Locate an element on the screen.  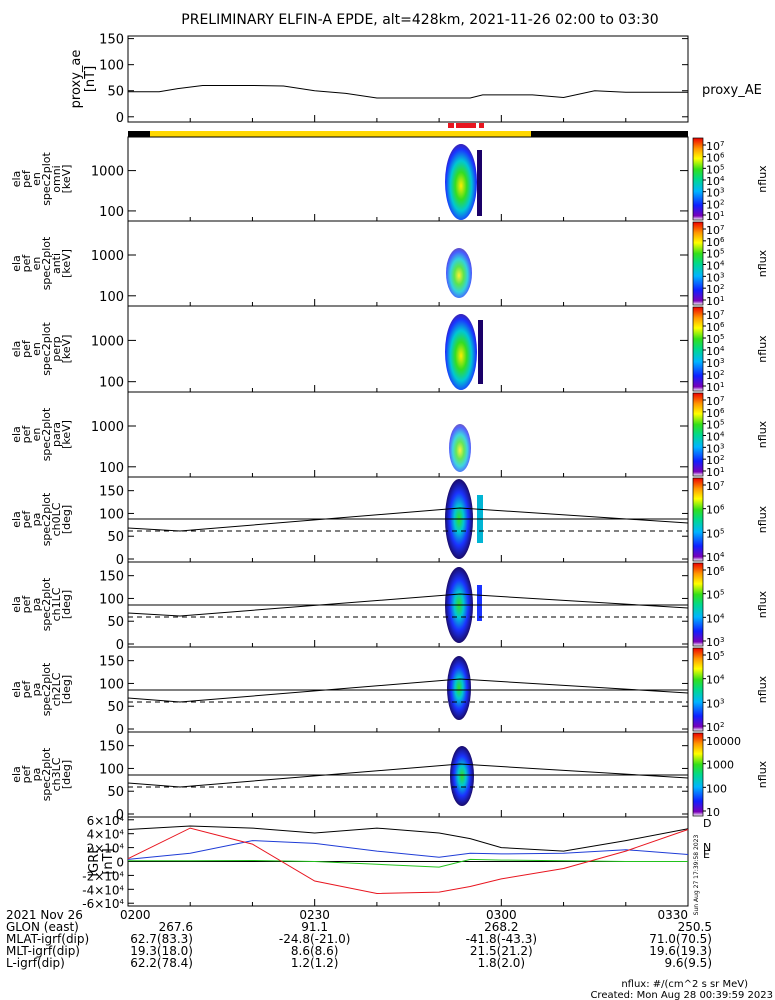
table-value: 267.6 is located at coordinates (176, 927).